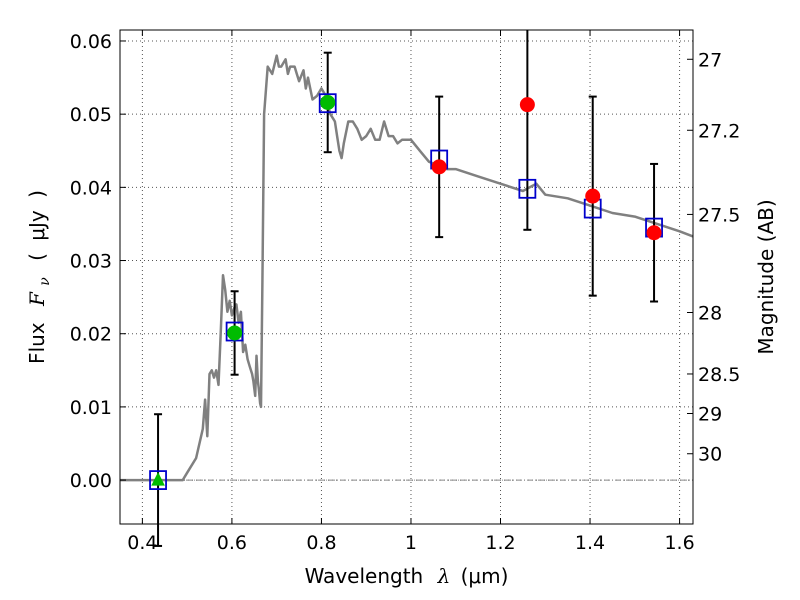  What do you see at coordinates (710, 60) in the screenshot?
I see `y2-tick-label: 27` at bounding box center [710, 60].